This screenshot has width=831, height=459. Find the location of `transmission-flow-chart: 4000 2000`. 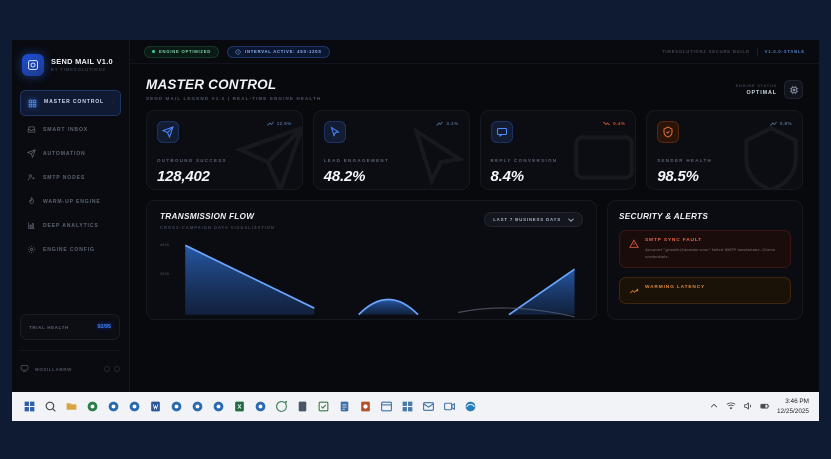

transmission-flow-chart: 4000 2000 is located at coordinates (371, 280).